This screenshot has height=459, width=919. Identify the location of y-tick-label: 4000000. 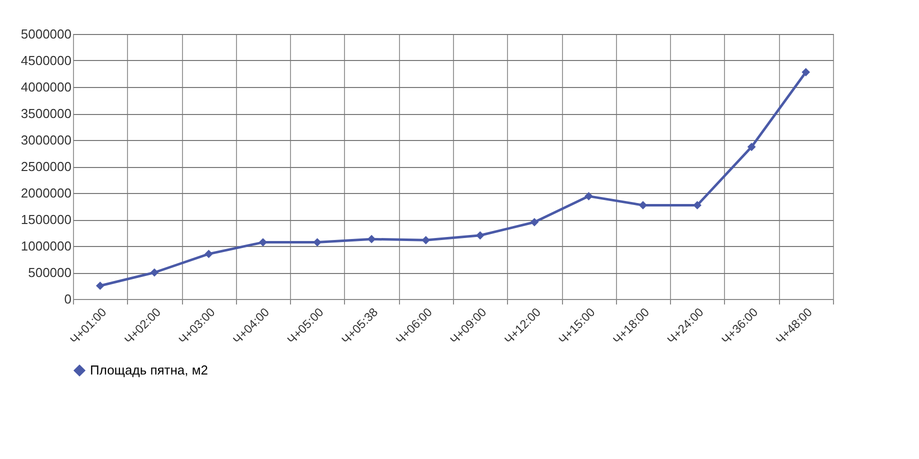
(46, 87).